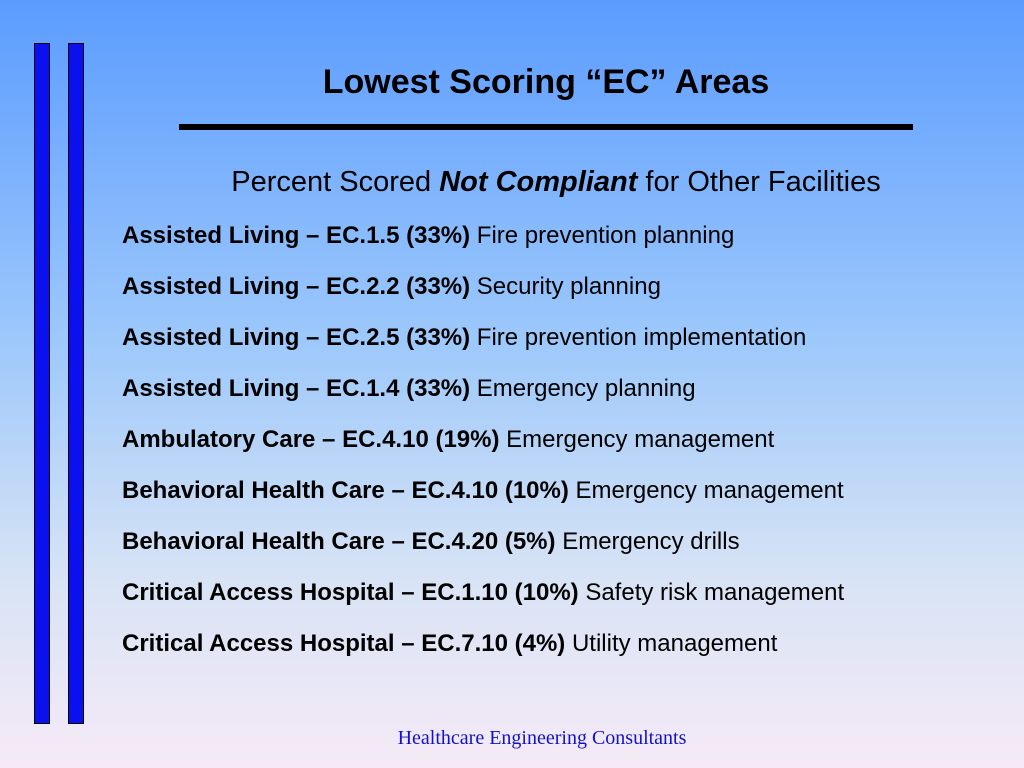 This screenshot has height=768, width=1024. I want to click on item-code: Ambulatory Care – EC.4.10 (19%), so click(311, 439).